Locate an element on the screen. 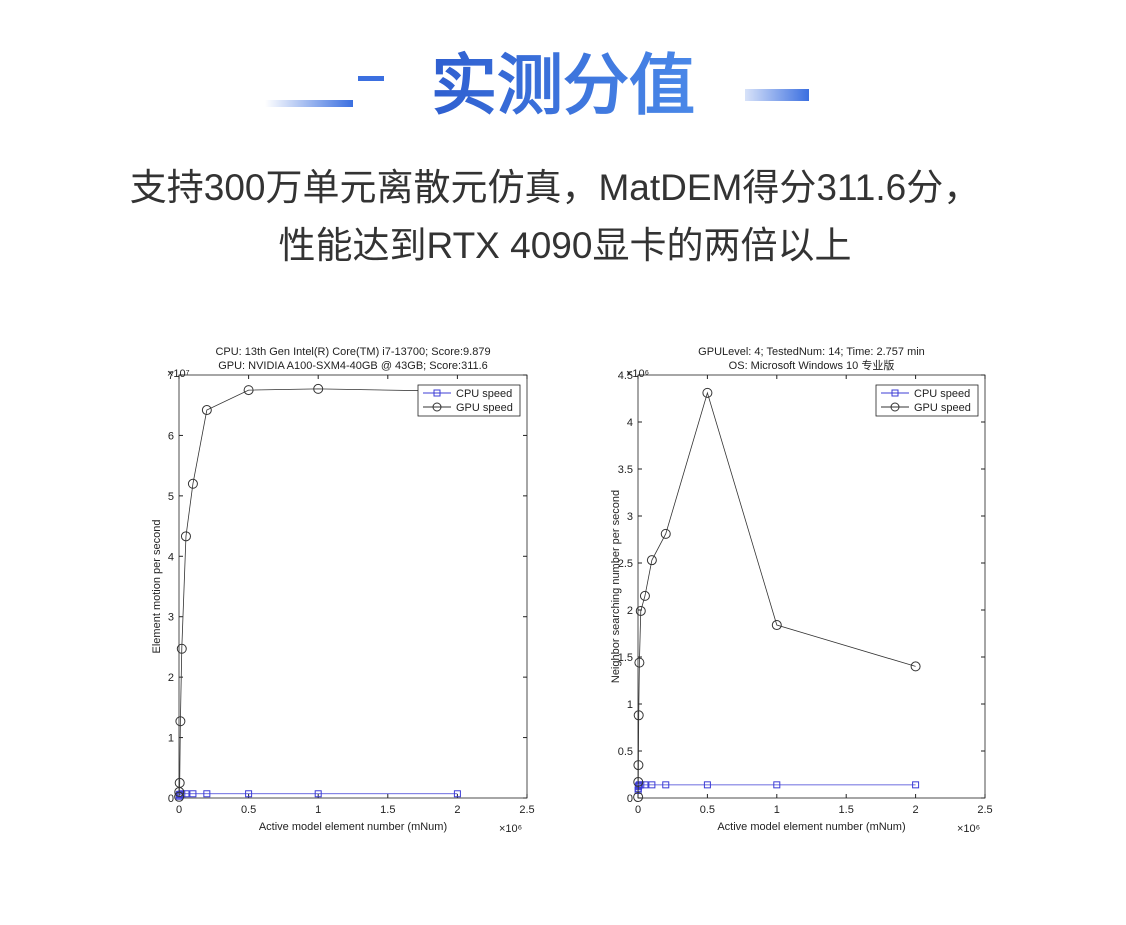 The height and width of the screenshot is (925, 1126). y-tick-label: 6 is located at coordinates (171, 436).